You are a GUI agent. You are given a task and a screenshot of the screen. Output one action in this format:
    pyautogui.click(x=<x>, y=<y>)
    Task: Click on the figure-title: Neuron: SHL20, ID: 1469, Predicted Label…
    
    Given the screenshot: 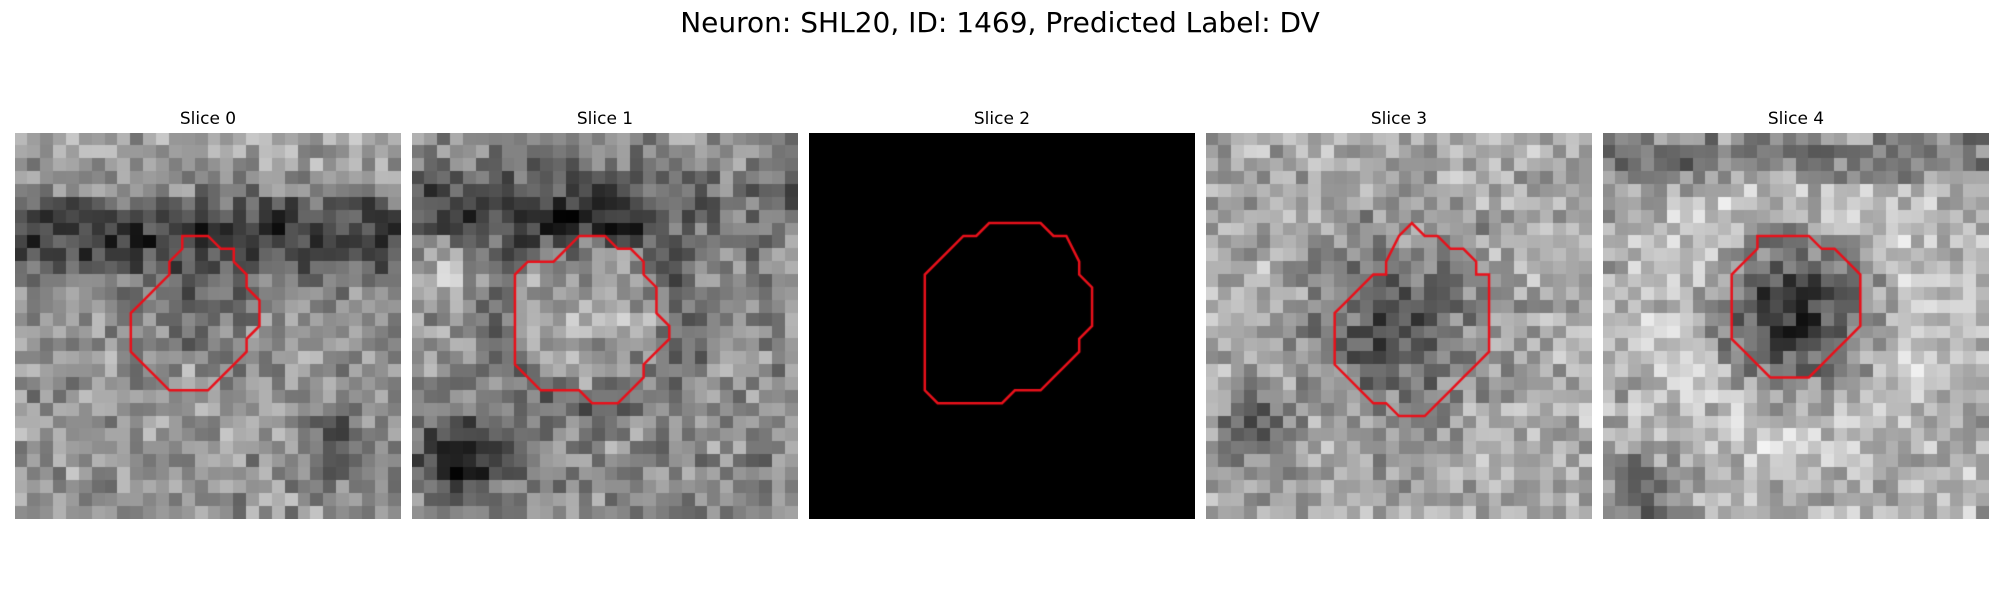 What is the action you would take?
    pyautogui.click(x=1000, y=22)
    